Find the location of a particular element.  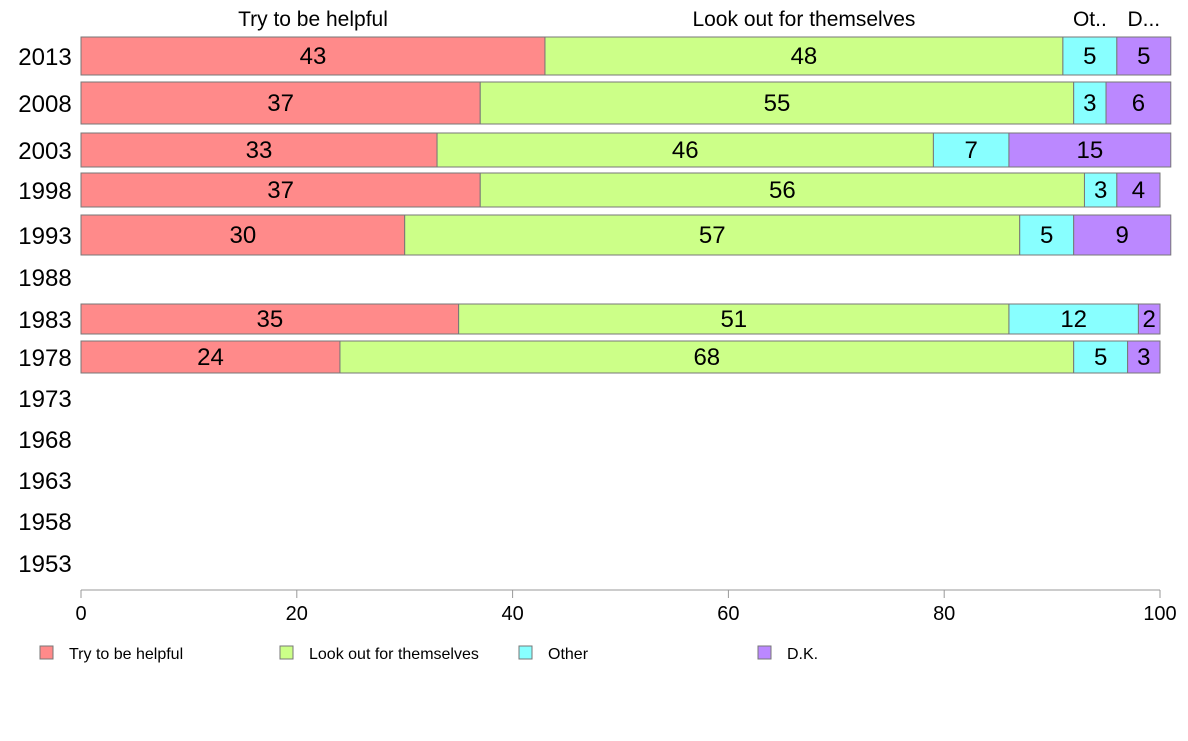

data-label: 30 is located at coordinates (242, 235).